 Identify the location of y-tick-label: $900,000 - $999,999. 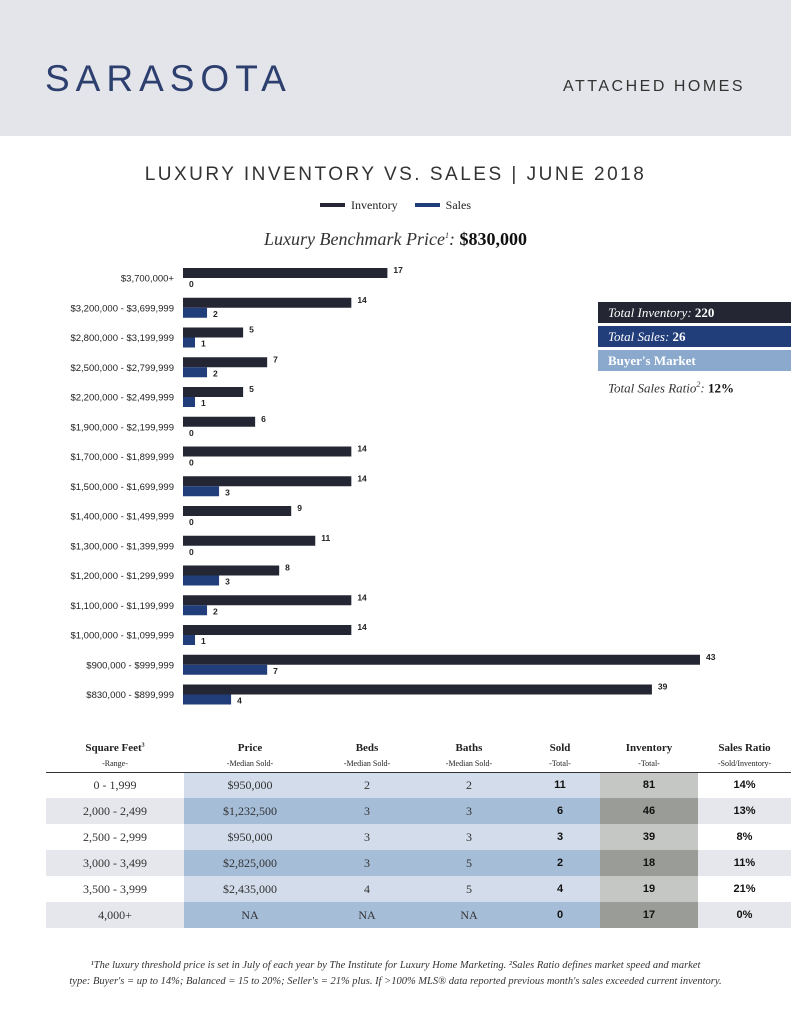
(130, 665).